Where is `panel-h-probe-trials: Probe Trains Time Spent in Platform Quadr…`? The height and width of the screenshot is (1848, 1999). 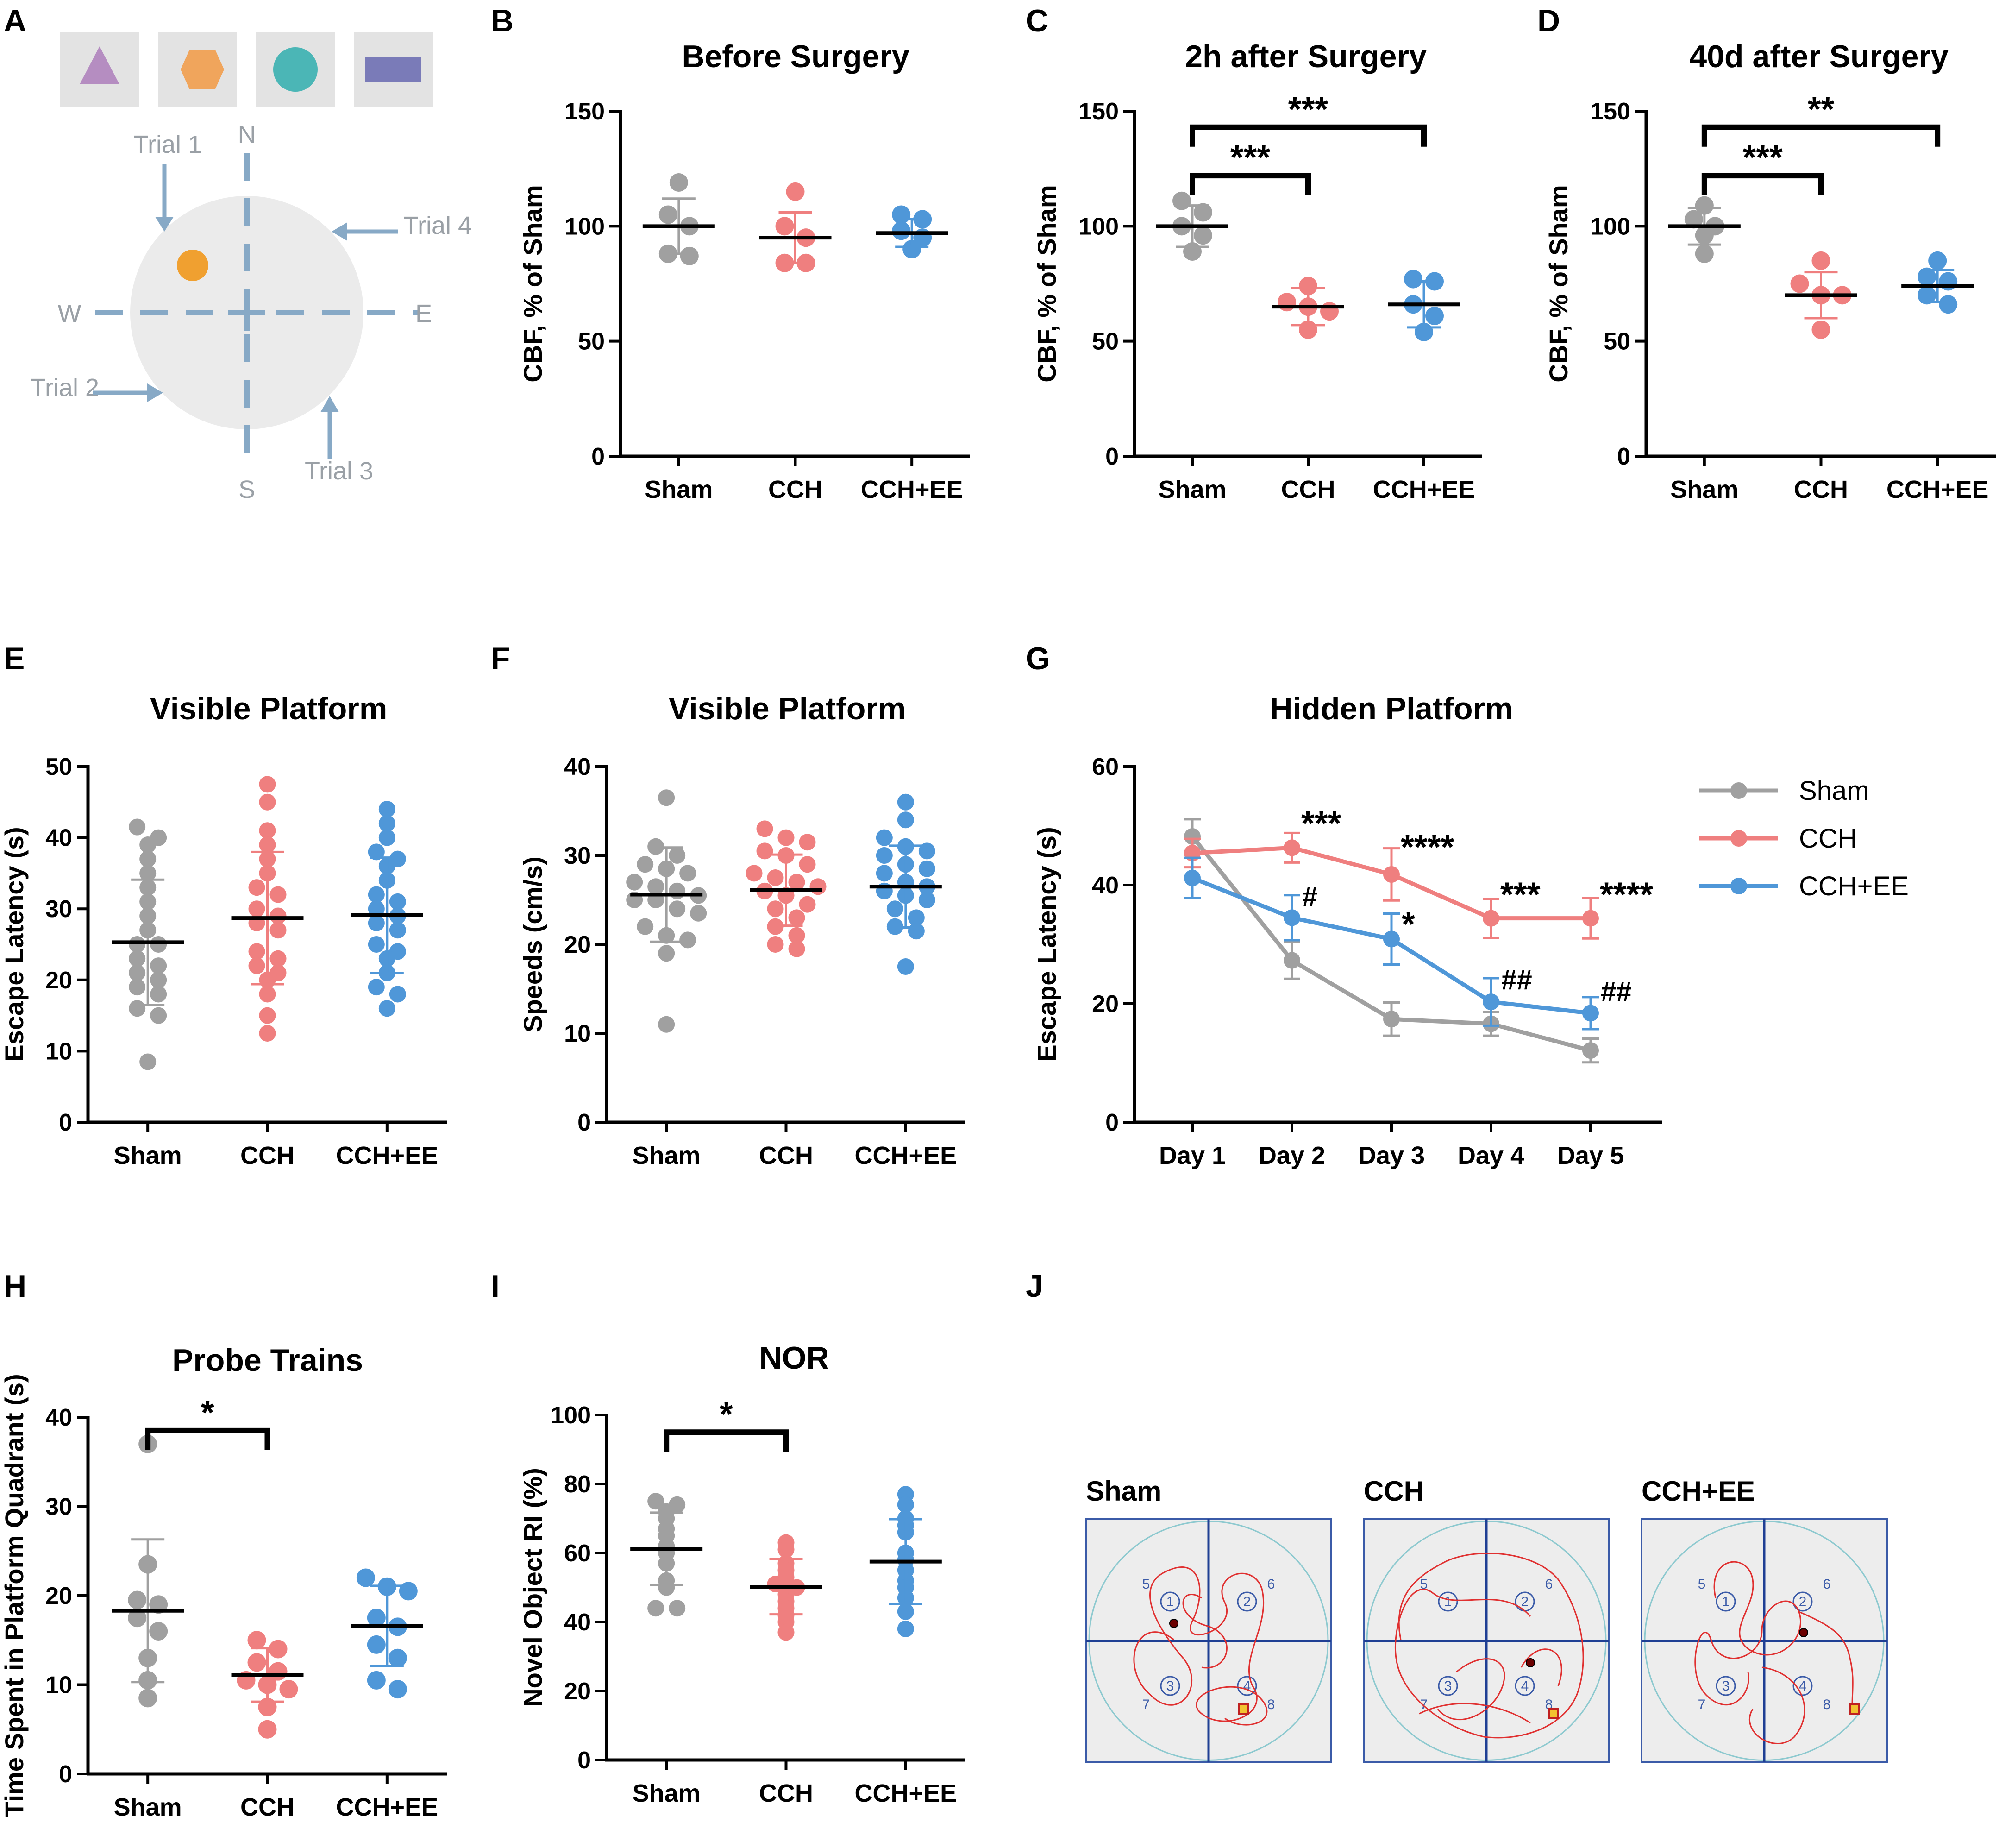
panel-h-probe-trials: Probe Trains Time Spent in Platform Quadr… is located at coordinates (224, 1582).